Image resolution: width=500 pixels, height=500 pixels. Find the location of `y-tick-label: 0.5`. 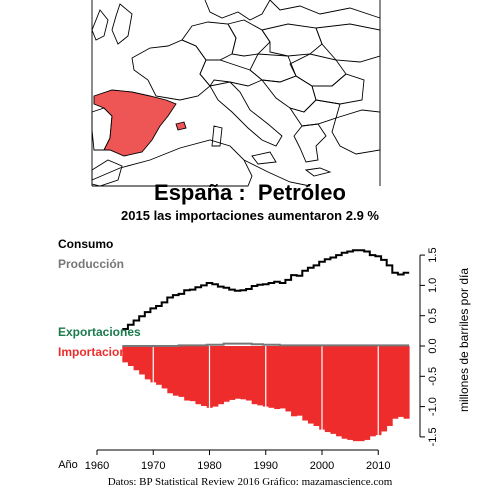

y-tick-label: 0.5 is located at coordinates (433, 315).